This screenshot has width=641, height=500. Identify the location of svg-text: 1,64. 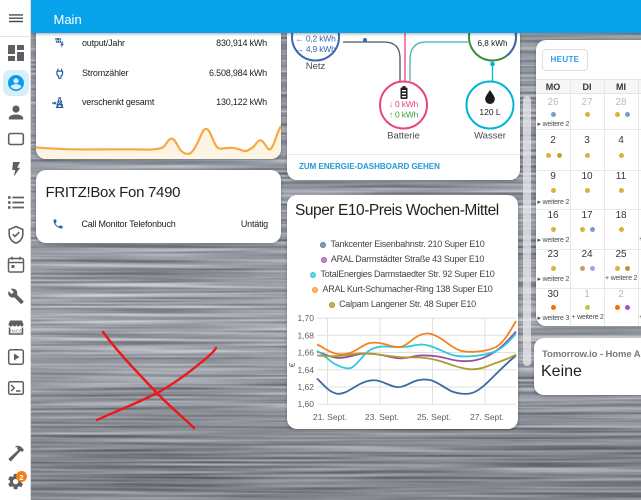
(305, 370).